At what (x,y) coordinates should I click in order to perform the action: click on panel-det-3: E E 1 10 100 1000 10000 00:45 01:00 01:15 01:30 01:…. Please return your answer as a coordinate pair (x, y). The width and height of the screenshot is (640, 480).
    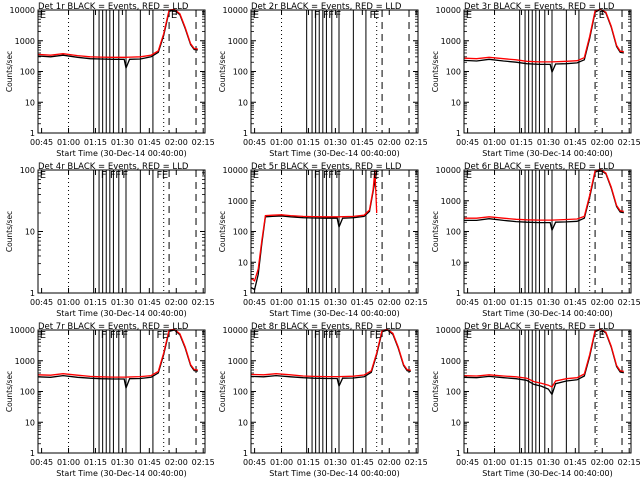
    Looking at the image, I should click on (535, 80).